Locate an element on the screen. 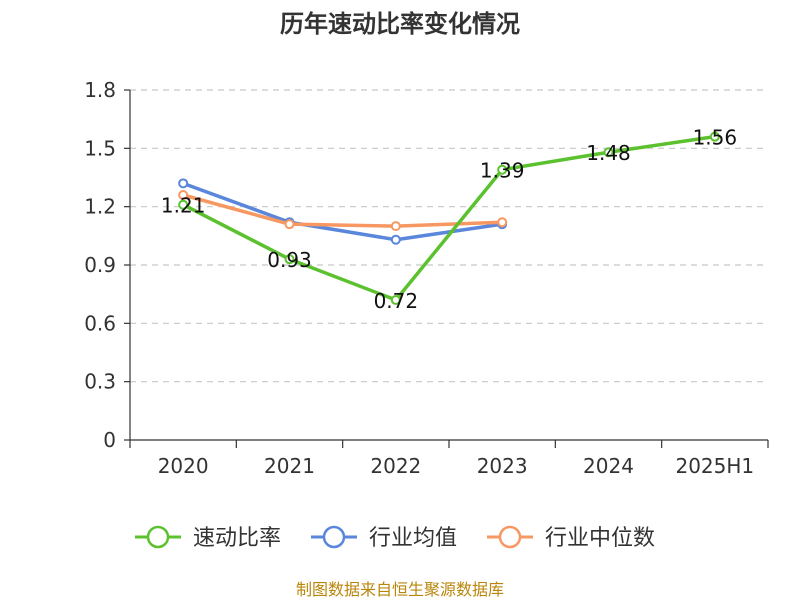 Image resolution: width=800 pixels, height=600 pixels. point-行业中位数-2022 is located at coordinates (395, 226).